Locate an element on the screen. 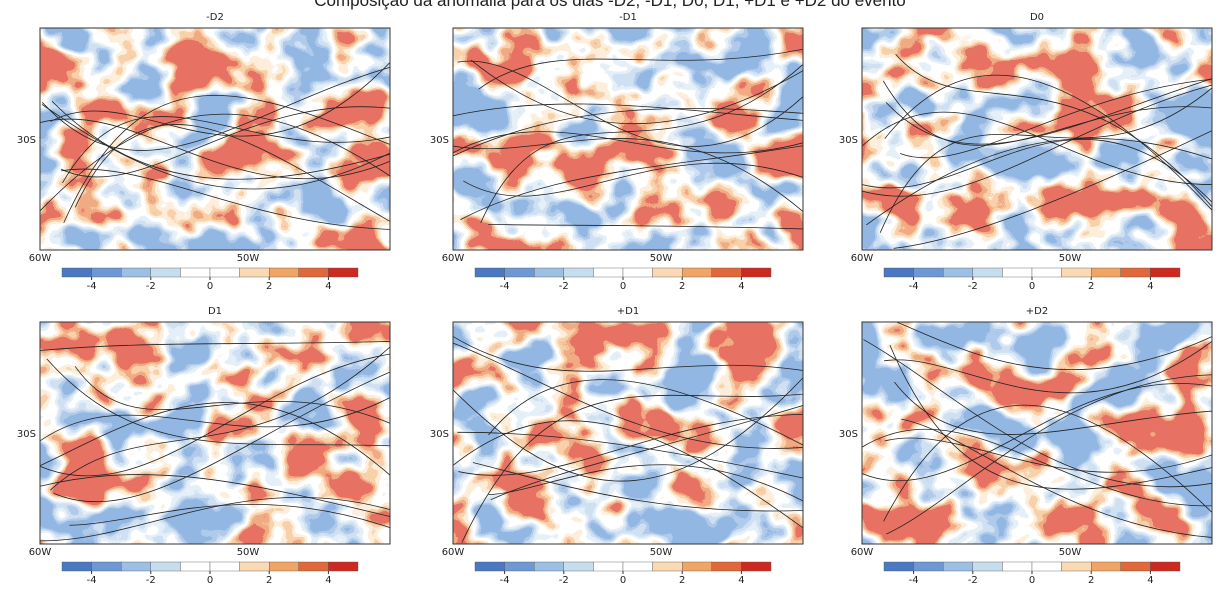  anomaly-field is located at coordinates (628, 433).